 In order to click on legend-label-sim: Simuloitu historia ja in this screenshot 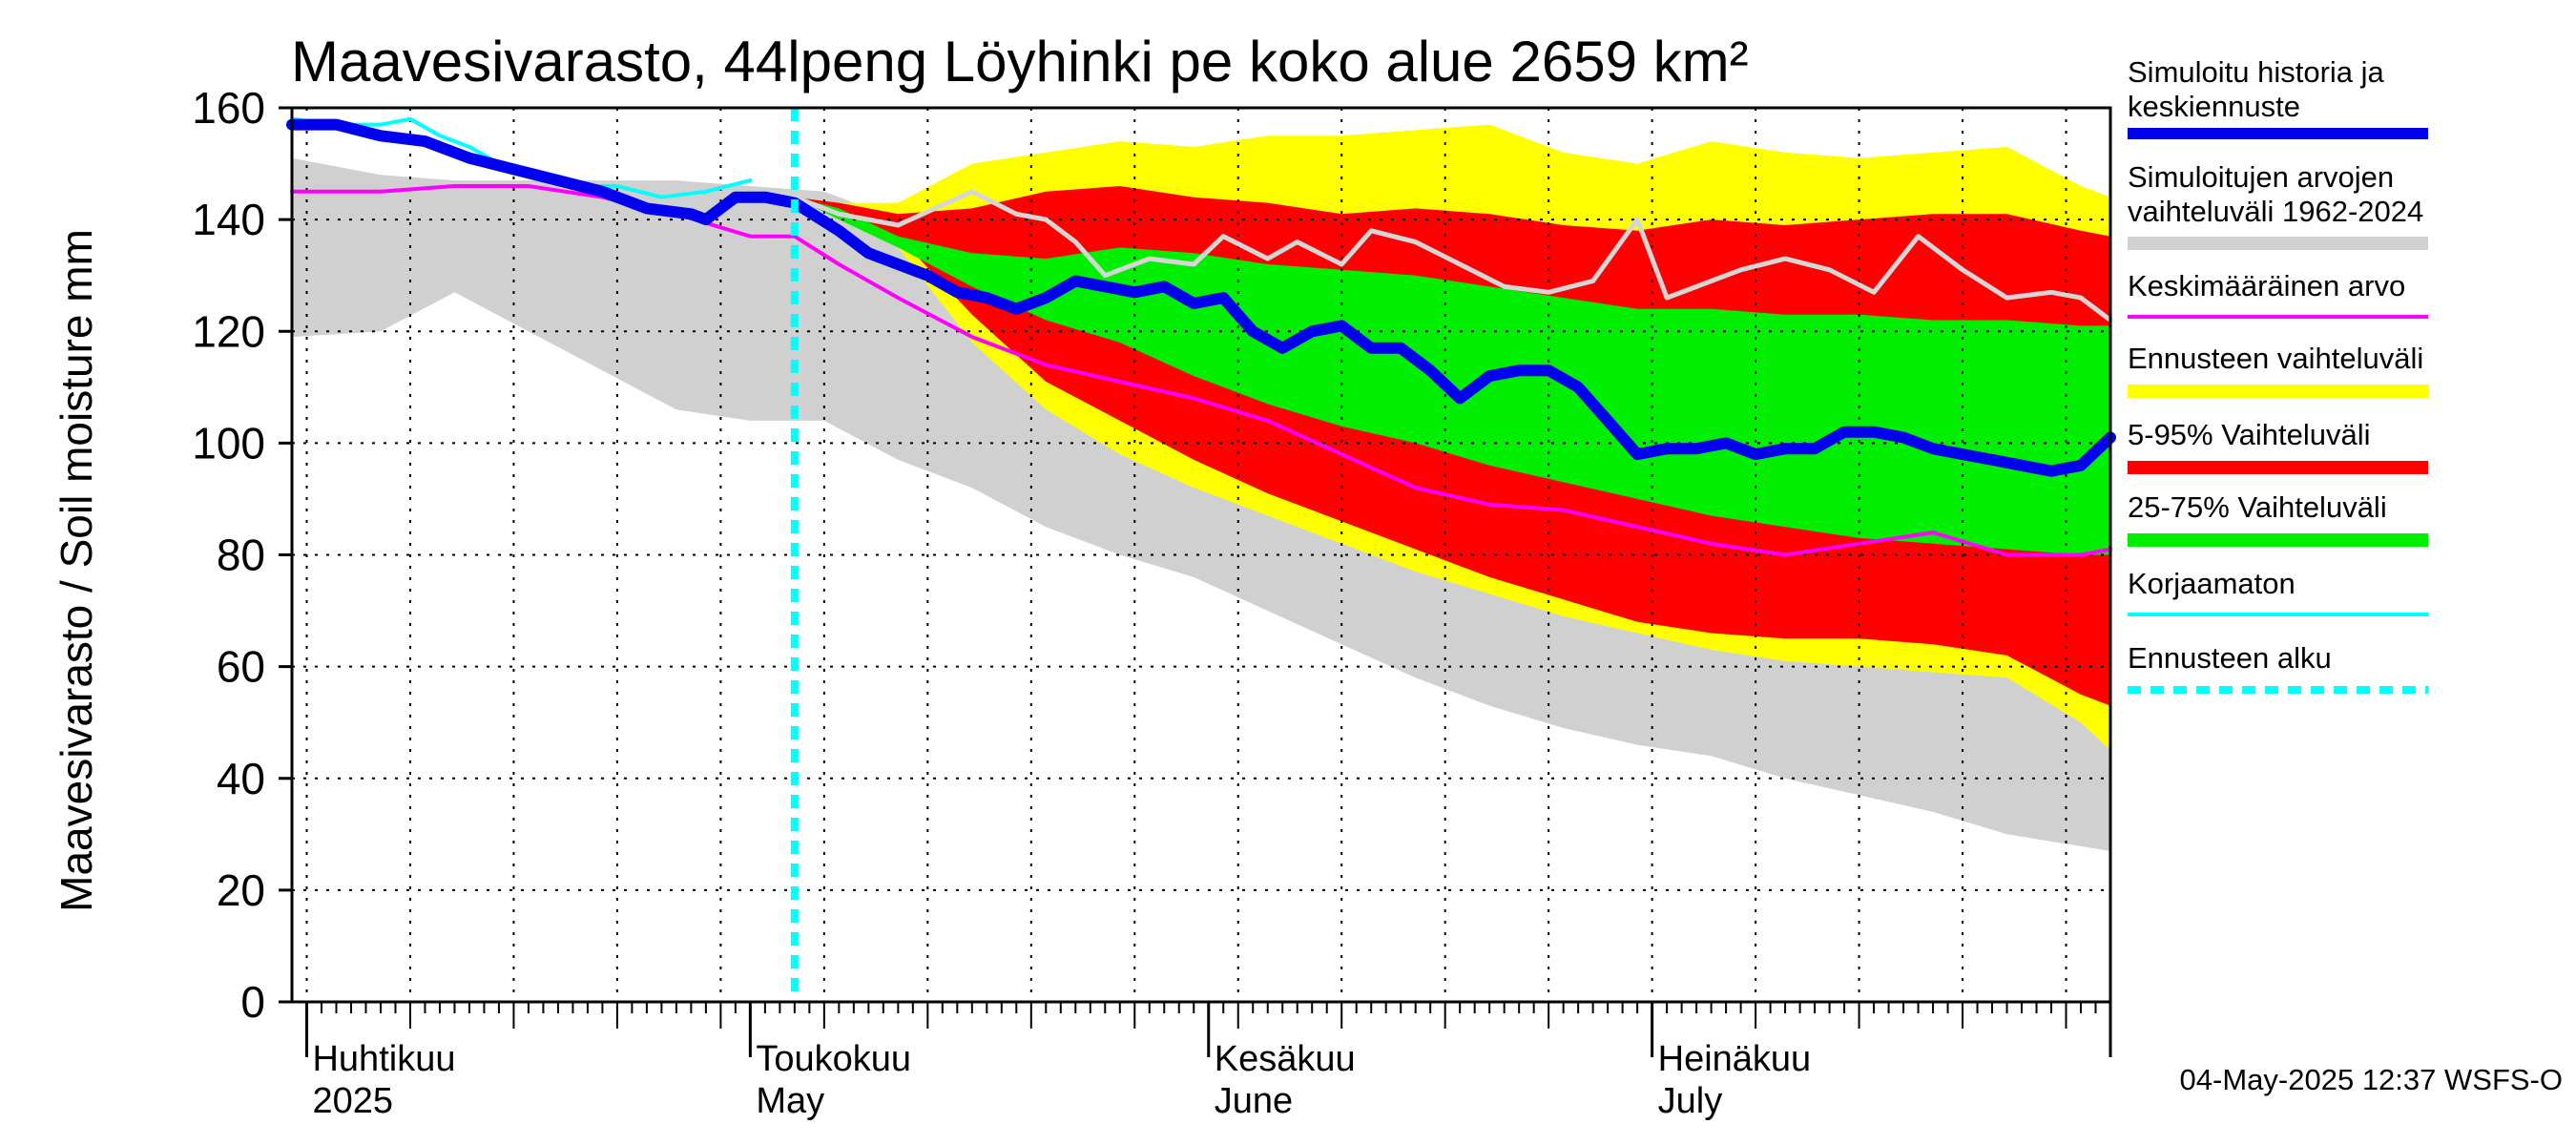, I will do `click(2256, 72)`.